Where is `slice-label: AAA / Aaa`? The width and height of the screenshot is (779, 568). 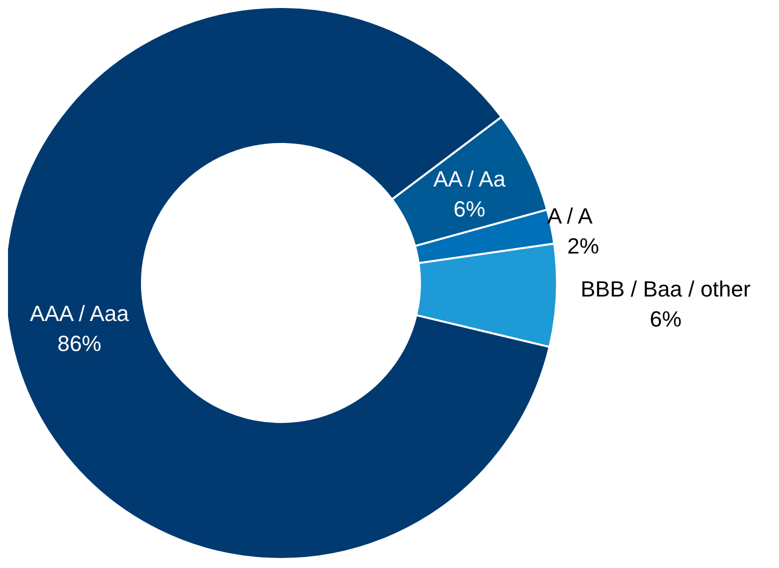
slice-label: AAA / Aaa is located at coordinates (80, 313).